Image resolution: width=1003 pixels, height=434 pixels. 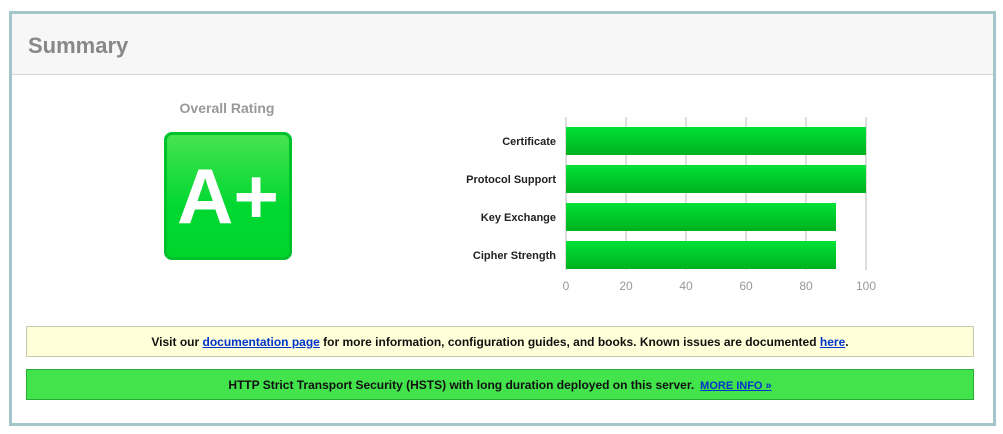 I want to click on bar-certificate, so click(x=716, y=141).